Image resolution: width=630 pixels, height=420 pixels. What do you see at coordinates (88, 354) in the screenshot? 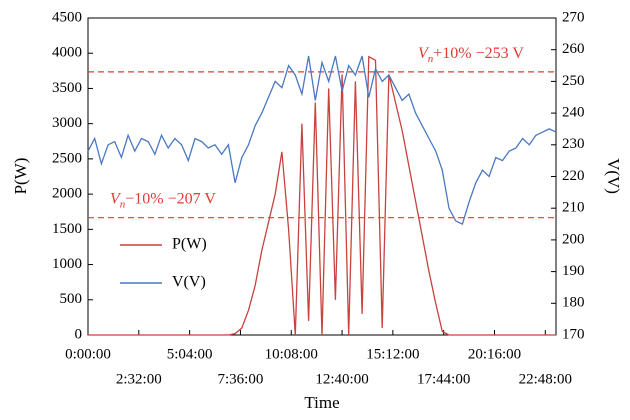
I see `x-tick-label: 0:00:00` at bounding box center [88, 354].